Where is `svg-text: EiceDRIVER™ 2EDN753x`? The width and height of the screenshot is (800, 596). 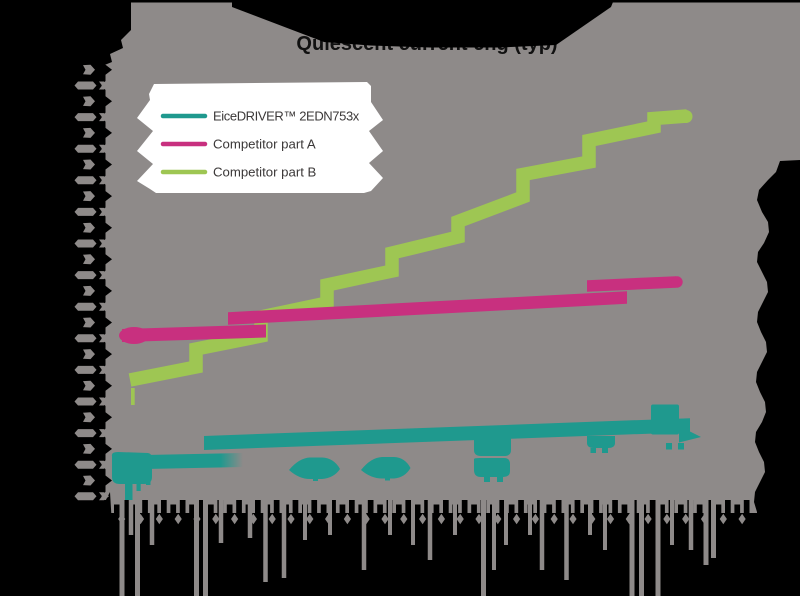
svg-text: EiceDRIVER™ 2EDN753x is located at coordinates (286, 116).